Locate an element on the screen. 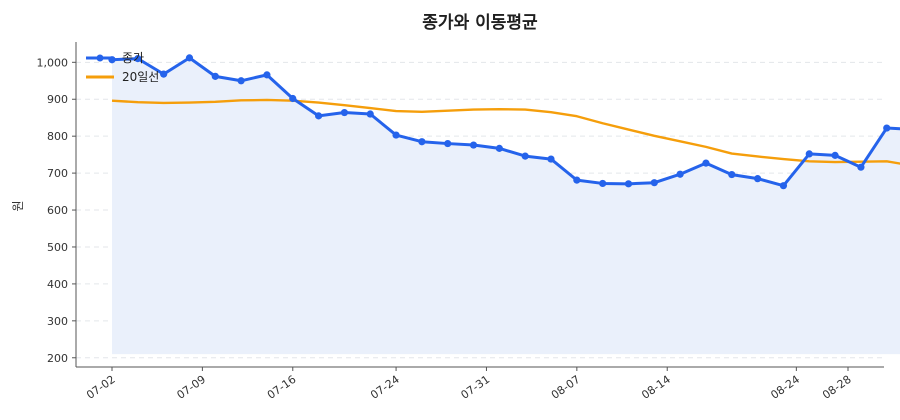  y-tick-label: 400 is located at coordinates (57, 284).